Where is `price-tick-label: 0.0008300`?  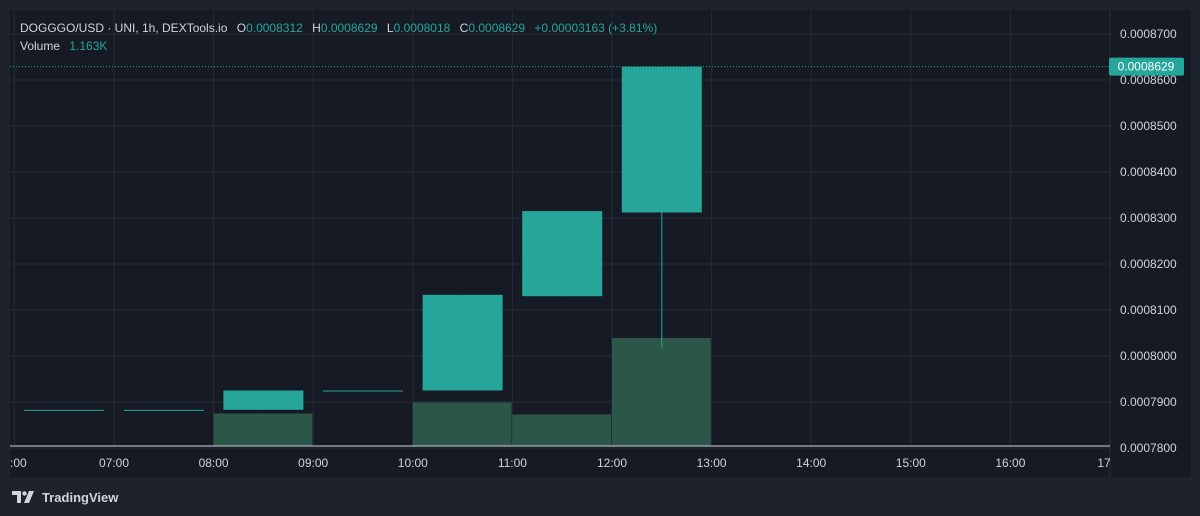
price-tick-label: 0.0008300 is located at coordinates (1148, 218).